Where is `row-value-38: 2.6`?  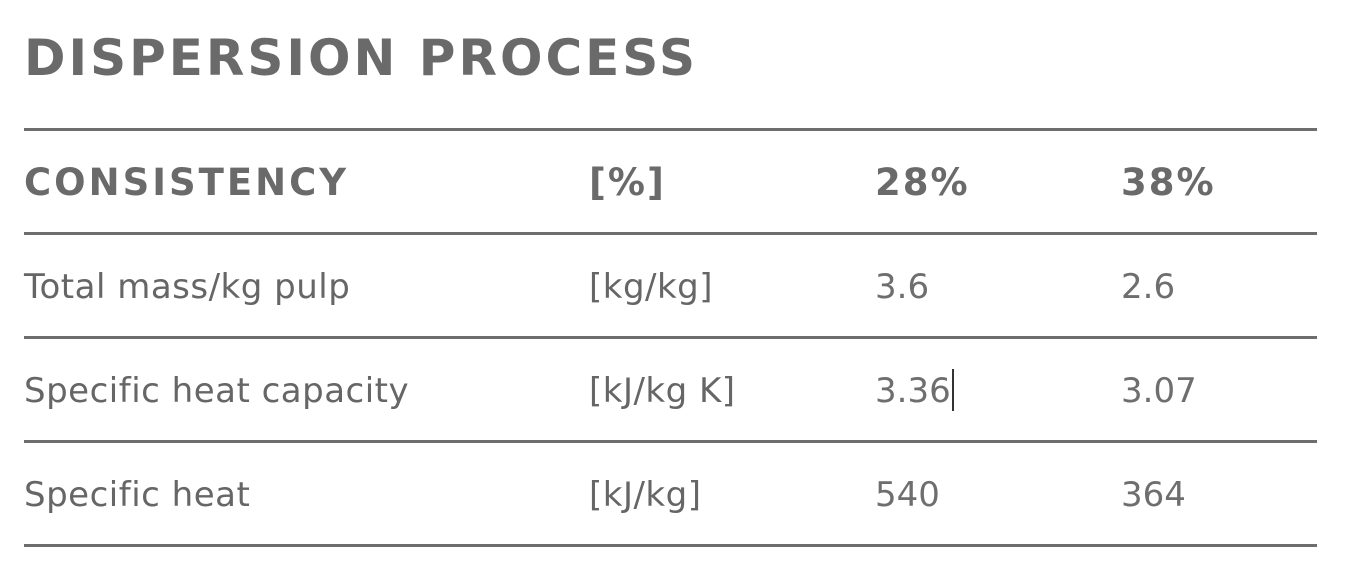 row-value-38: 2.6 is located at coordinates (1148, 287).